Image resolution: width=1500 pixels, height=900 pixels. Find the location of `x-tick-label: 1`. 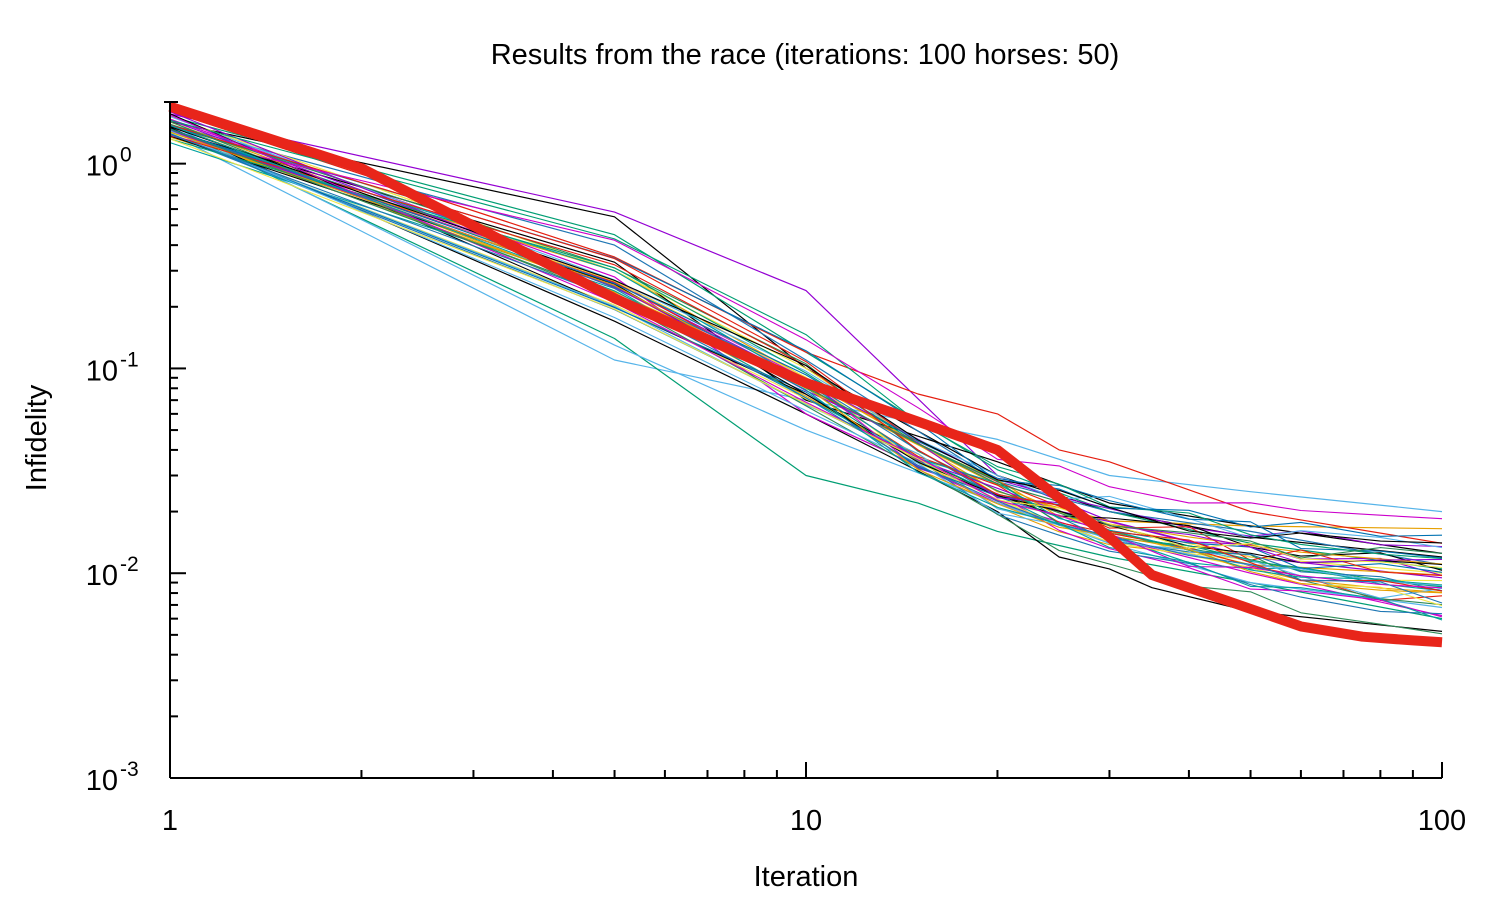

x-tick-label: 1 is located at coordinates (170, 821).